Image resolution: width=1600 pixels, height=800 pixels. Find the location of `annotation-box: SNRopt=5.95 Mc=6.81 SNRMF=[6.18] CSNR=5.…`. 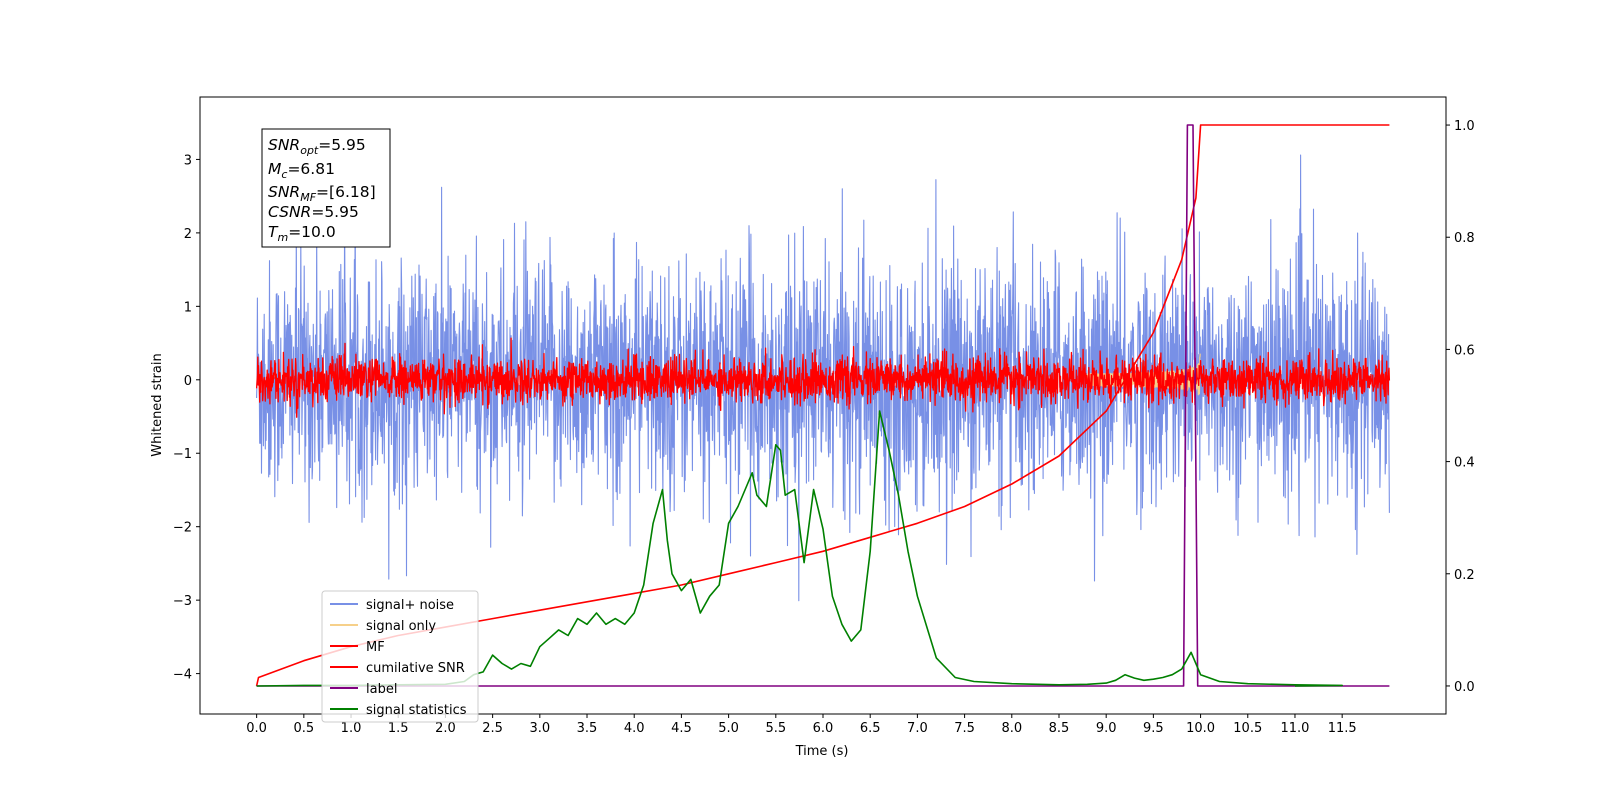

annotation-box: SNRopt=5.95 Mc=6.81 SNRMF=[6.18] CSNR=5.… is located at coordinates (326, 188).